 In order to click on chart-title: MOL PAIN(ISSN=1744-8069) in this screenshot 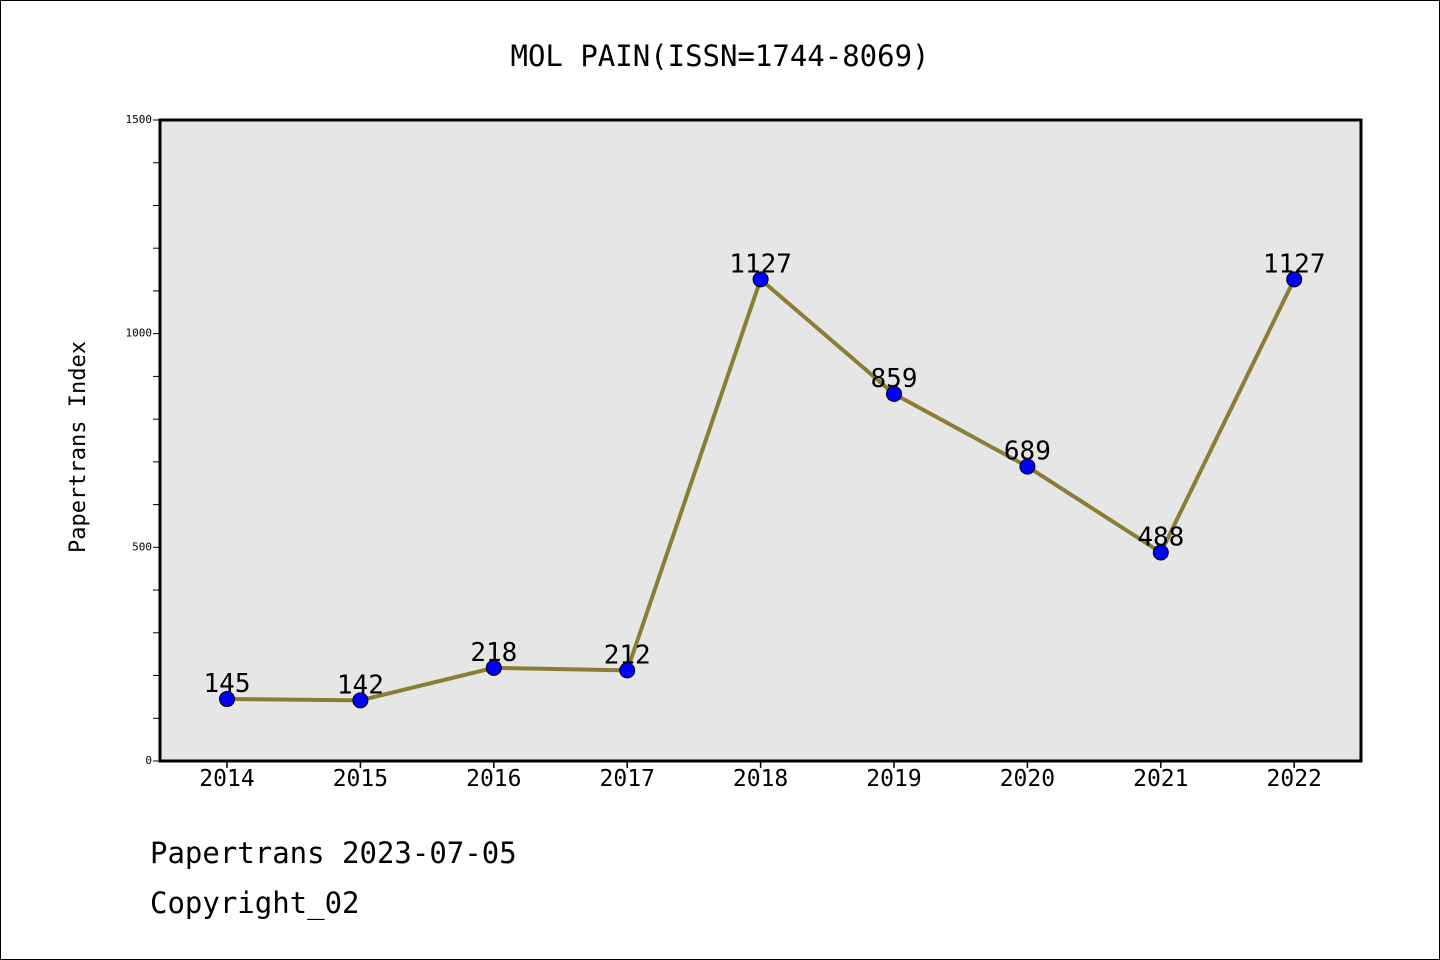, I will do `click(719, 56)`.